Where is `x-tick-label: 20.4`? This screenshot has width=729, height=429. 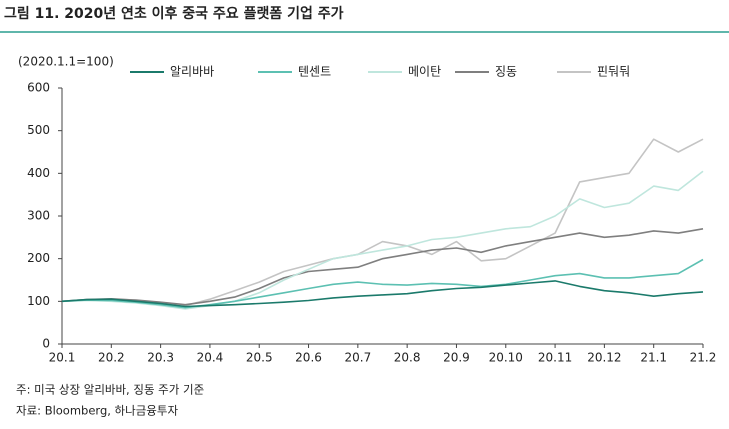 x-tick-label: 20.4 is located at coordinates (210, 358).